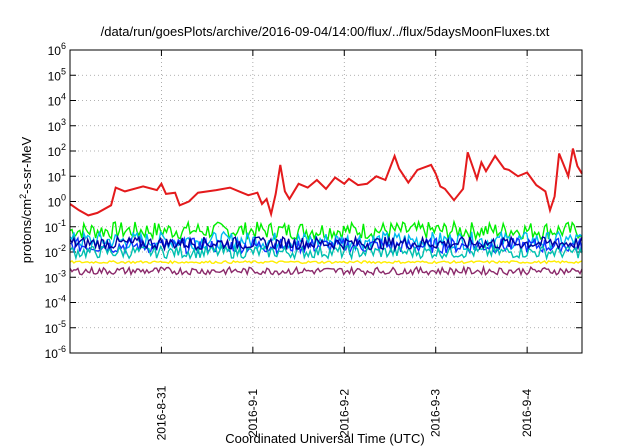 The height and width of the screenshot is (448, 640). What do you see at coordinates (527, 413) in the screenshot?
I see `x-tick-label: 2016-9-4` at bounding box center [527, 413].